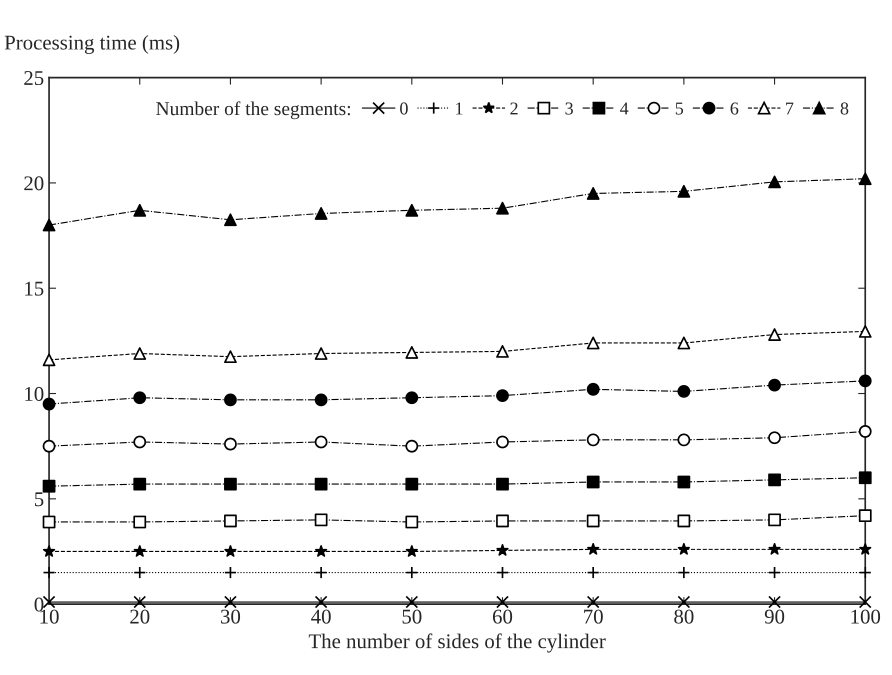 The width and height of the screenshot is (892, 675). I want to click on x-tick-label: 40, so click(321, 617).